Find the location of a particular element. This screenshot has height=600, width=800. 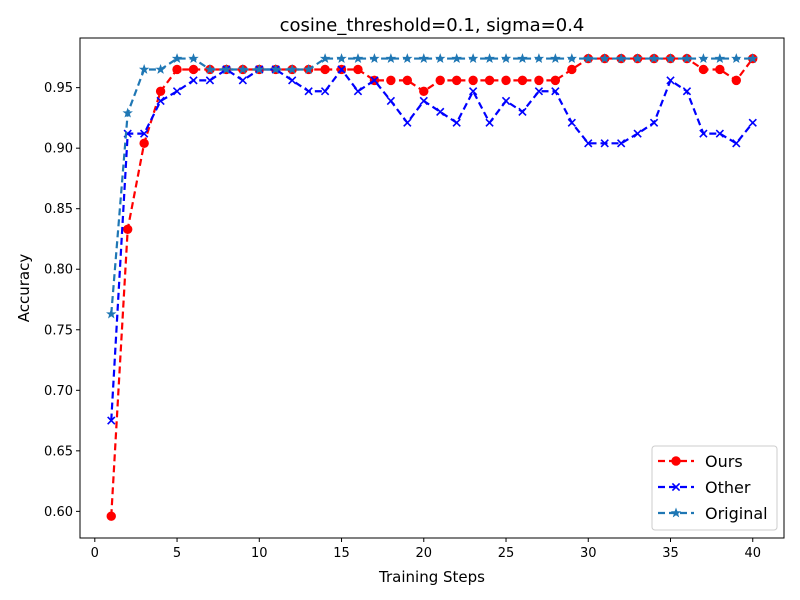

y-tick-label: 0.60 is located at coordinates (58, 512).